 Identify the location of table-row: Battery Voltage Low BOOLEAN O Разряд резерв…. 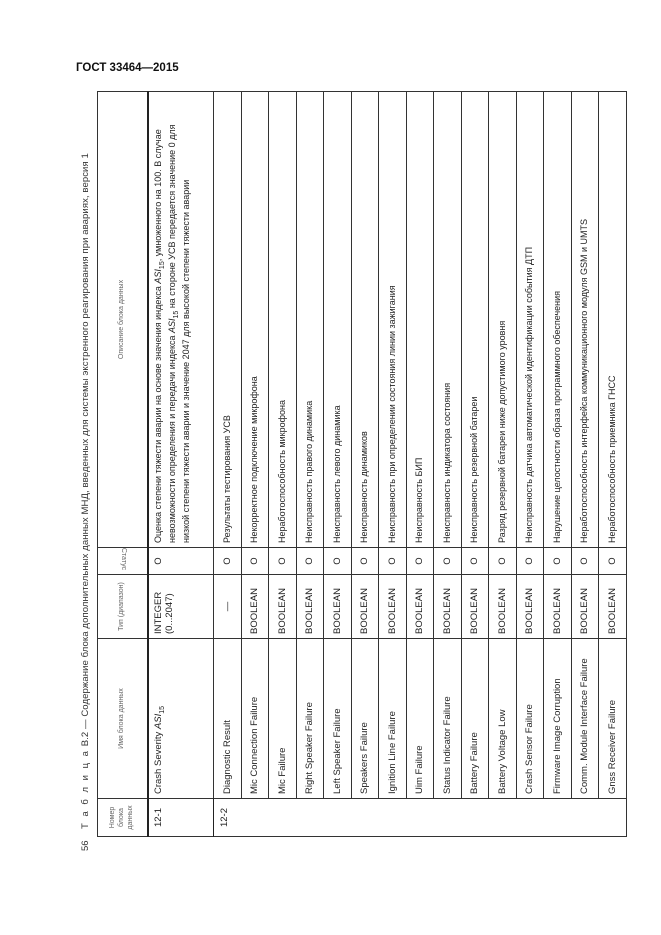
(502, 464).